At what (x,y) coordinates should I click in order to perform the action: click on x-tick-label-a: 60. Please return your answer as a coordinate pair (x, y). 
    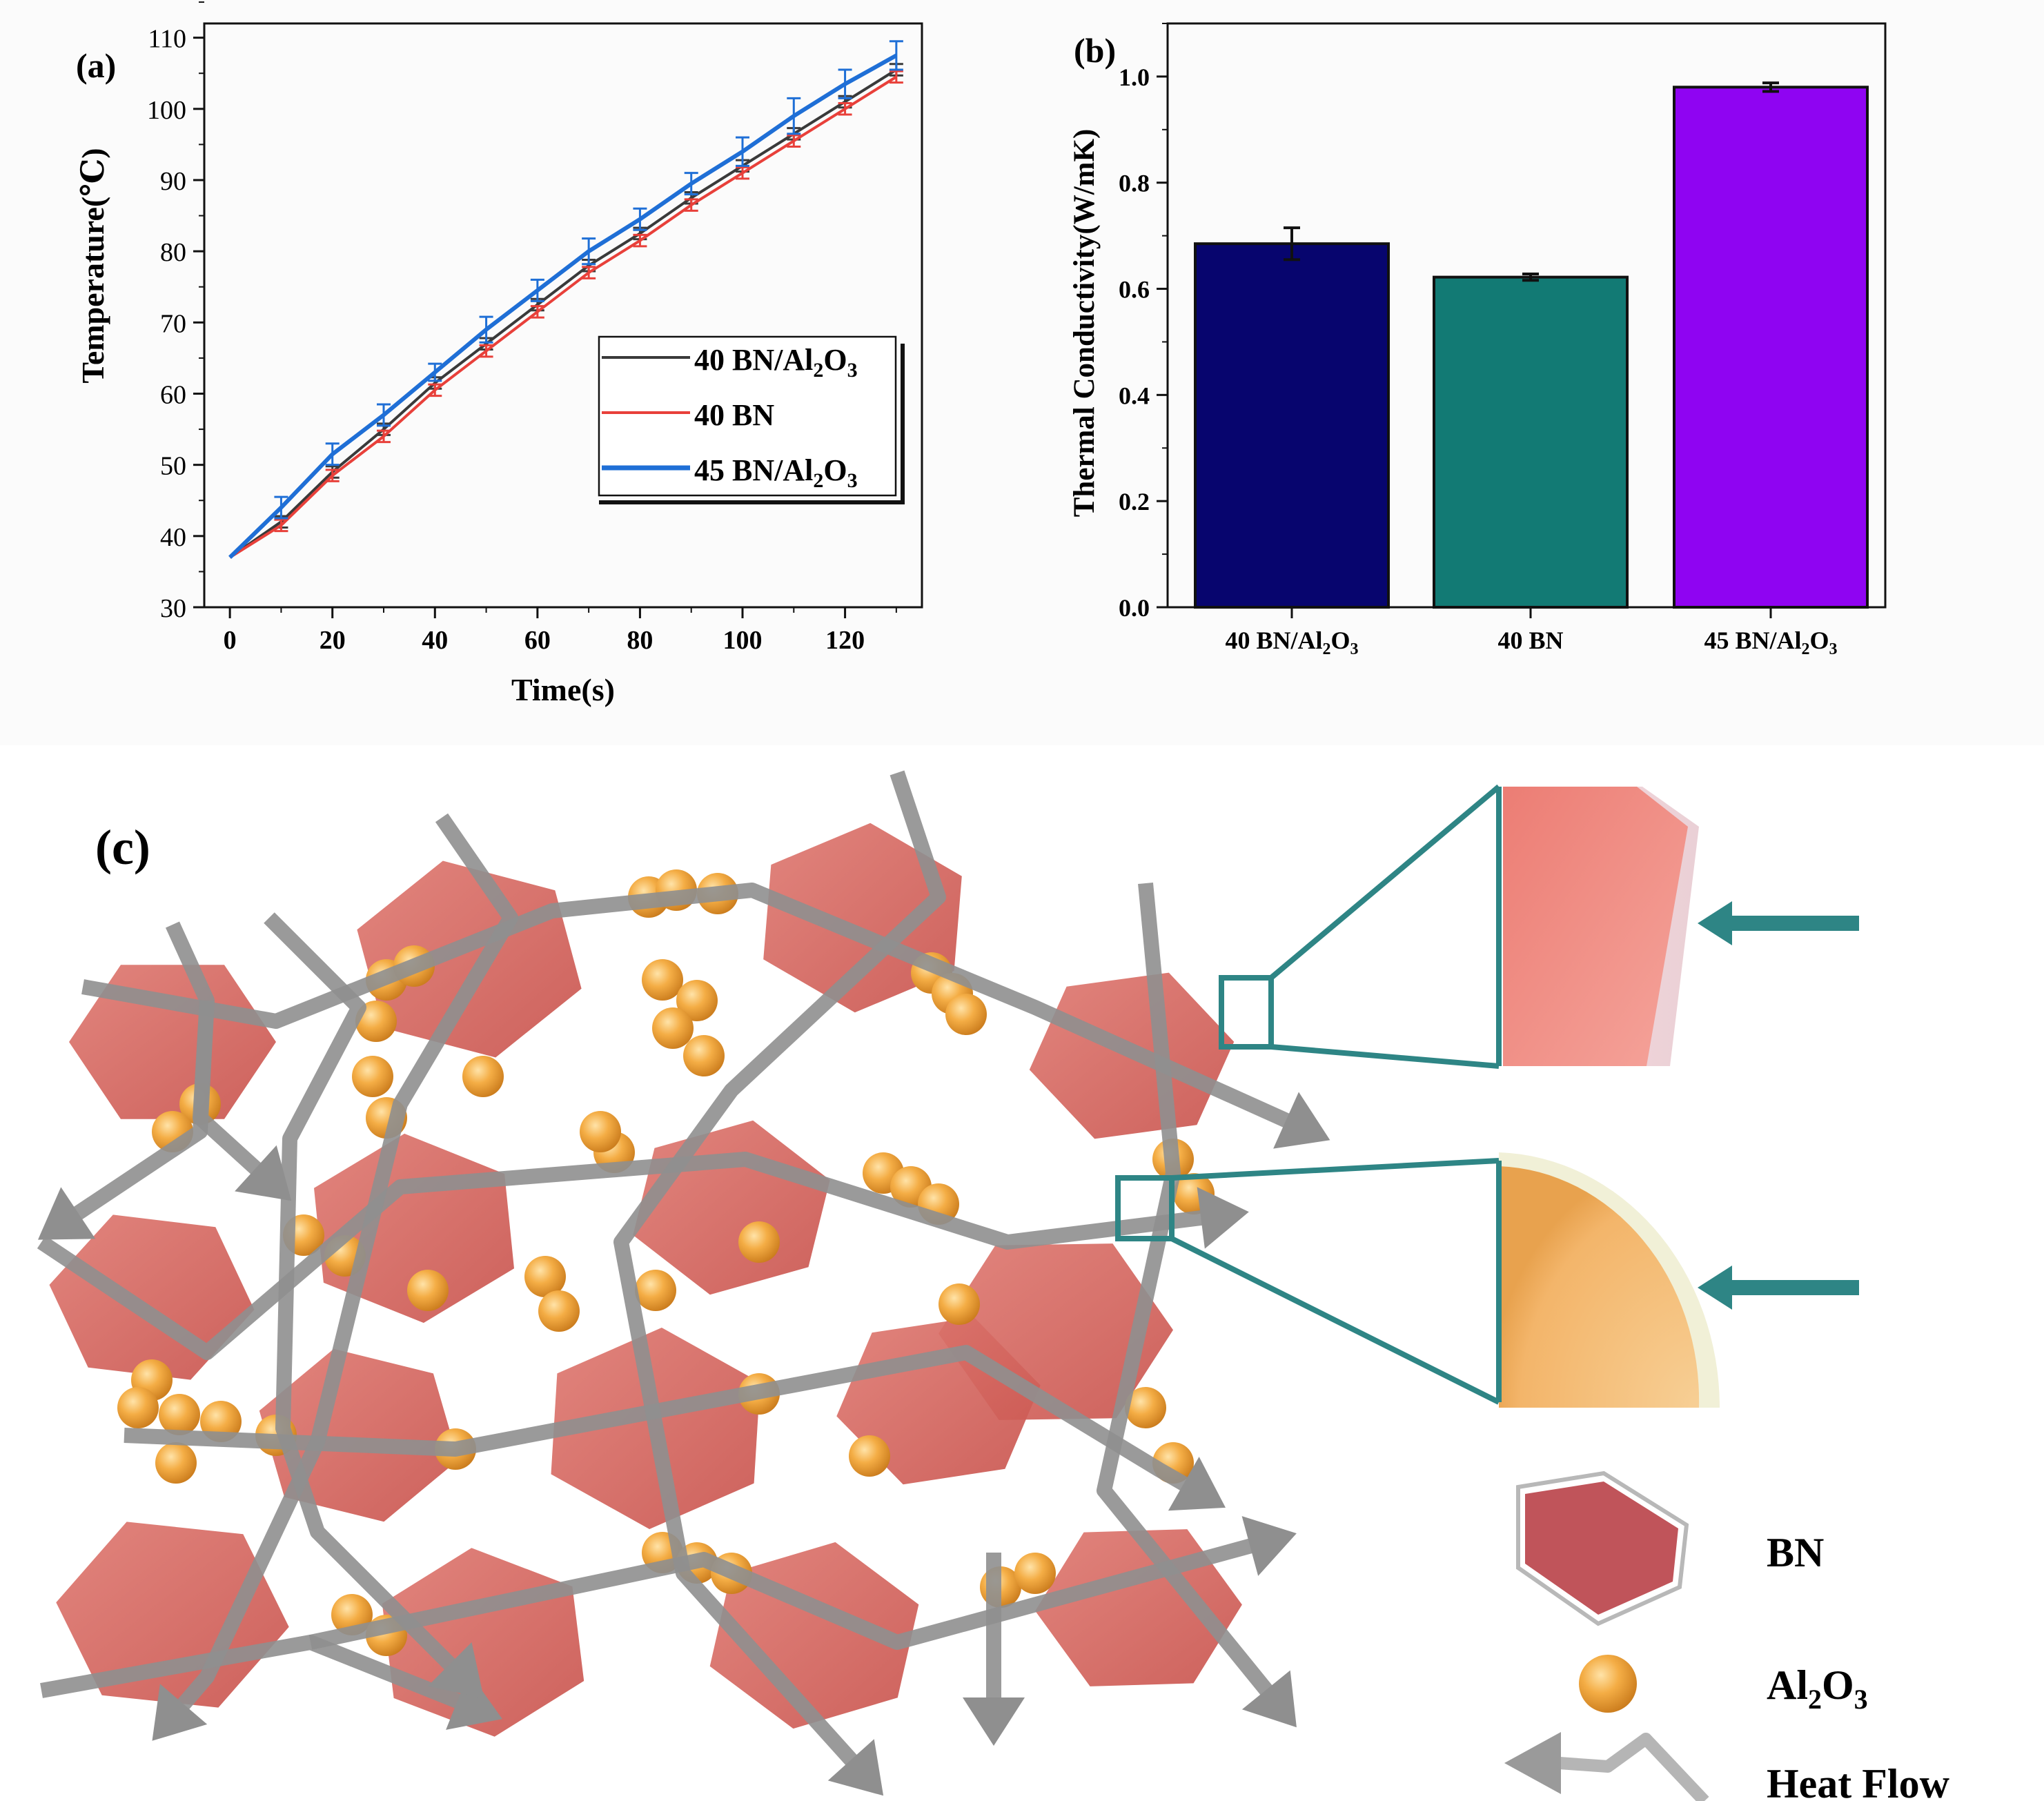
    Looking at the image, I should click on (537, 640).